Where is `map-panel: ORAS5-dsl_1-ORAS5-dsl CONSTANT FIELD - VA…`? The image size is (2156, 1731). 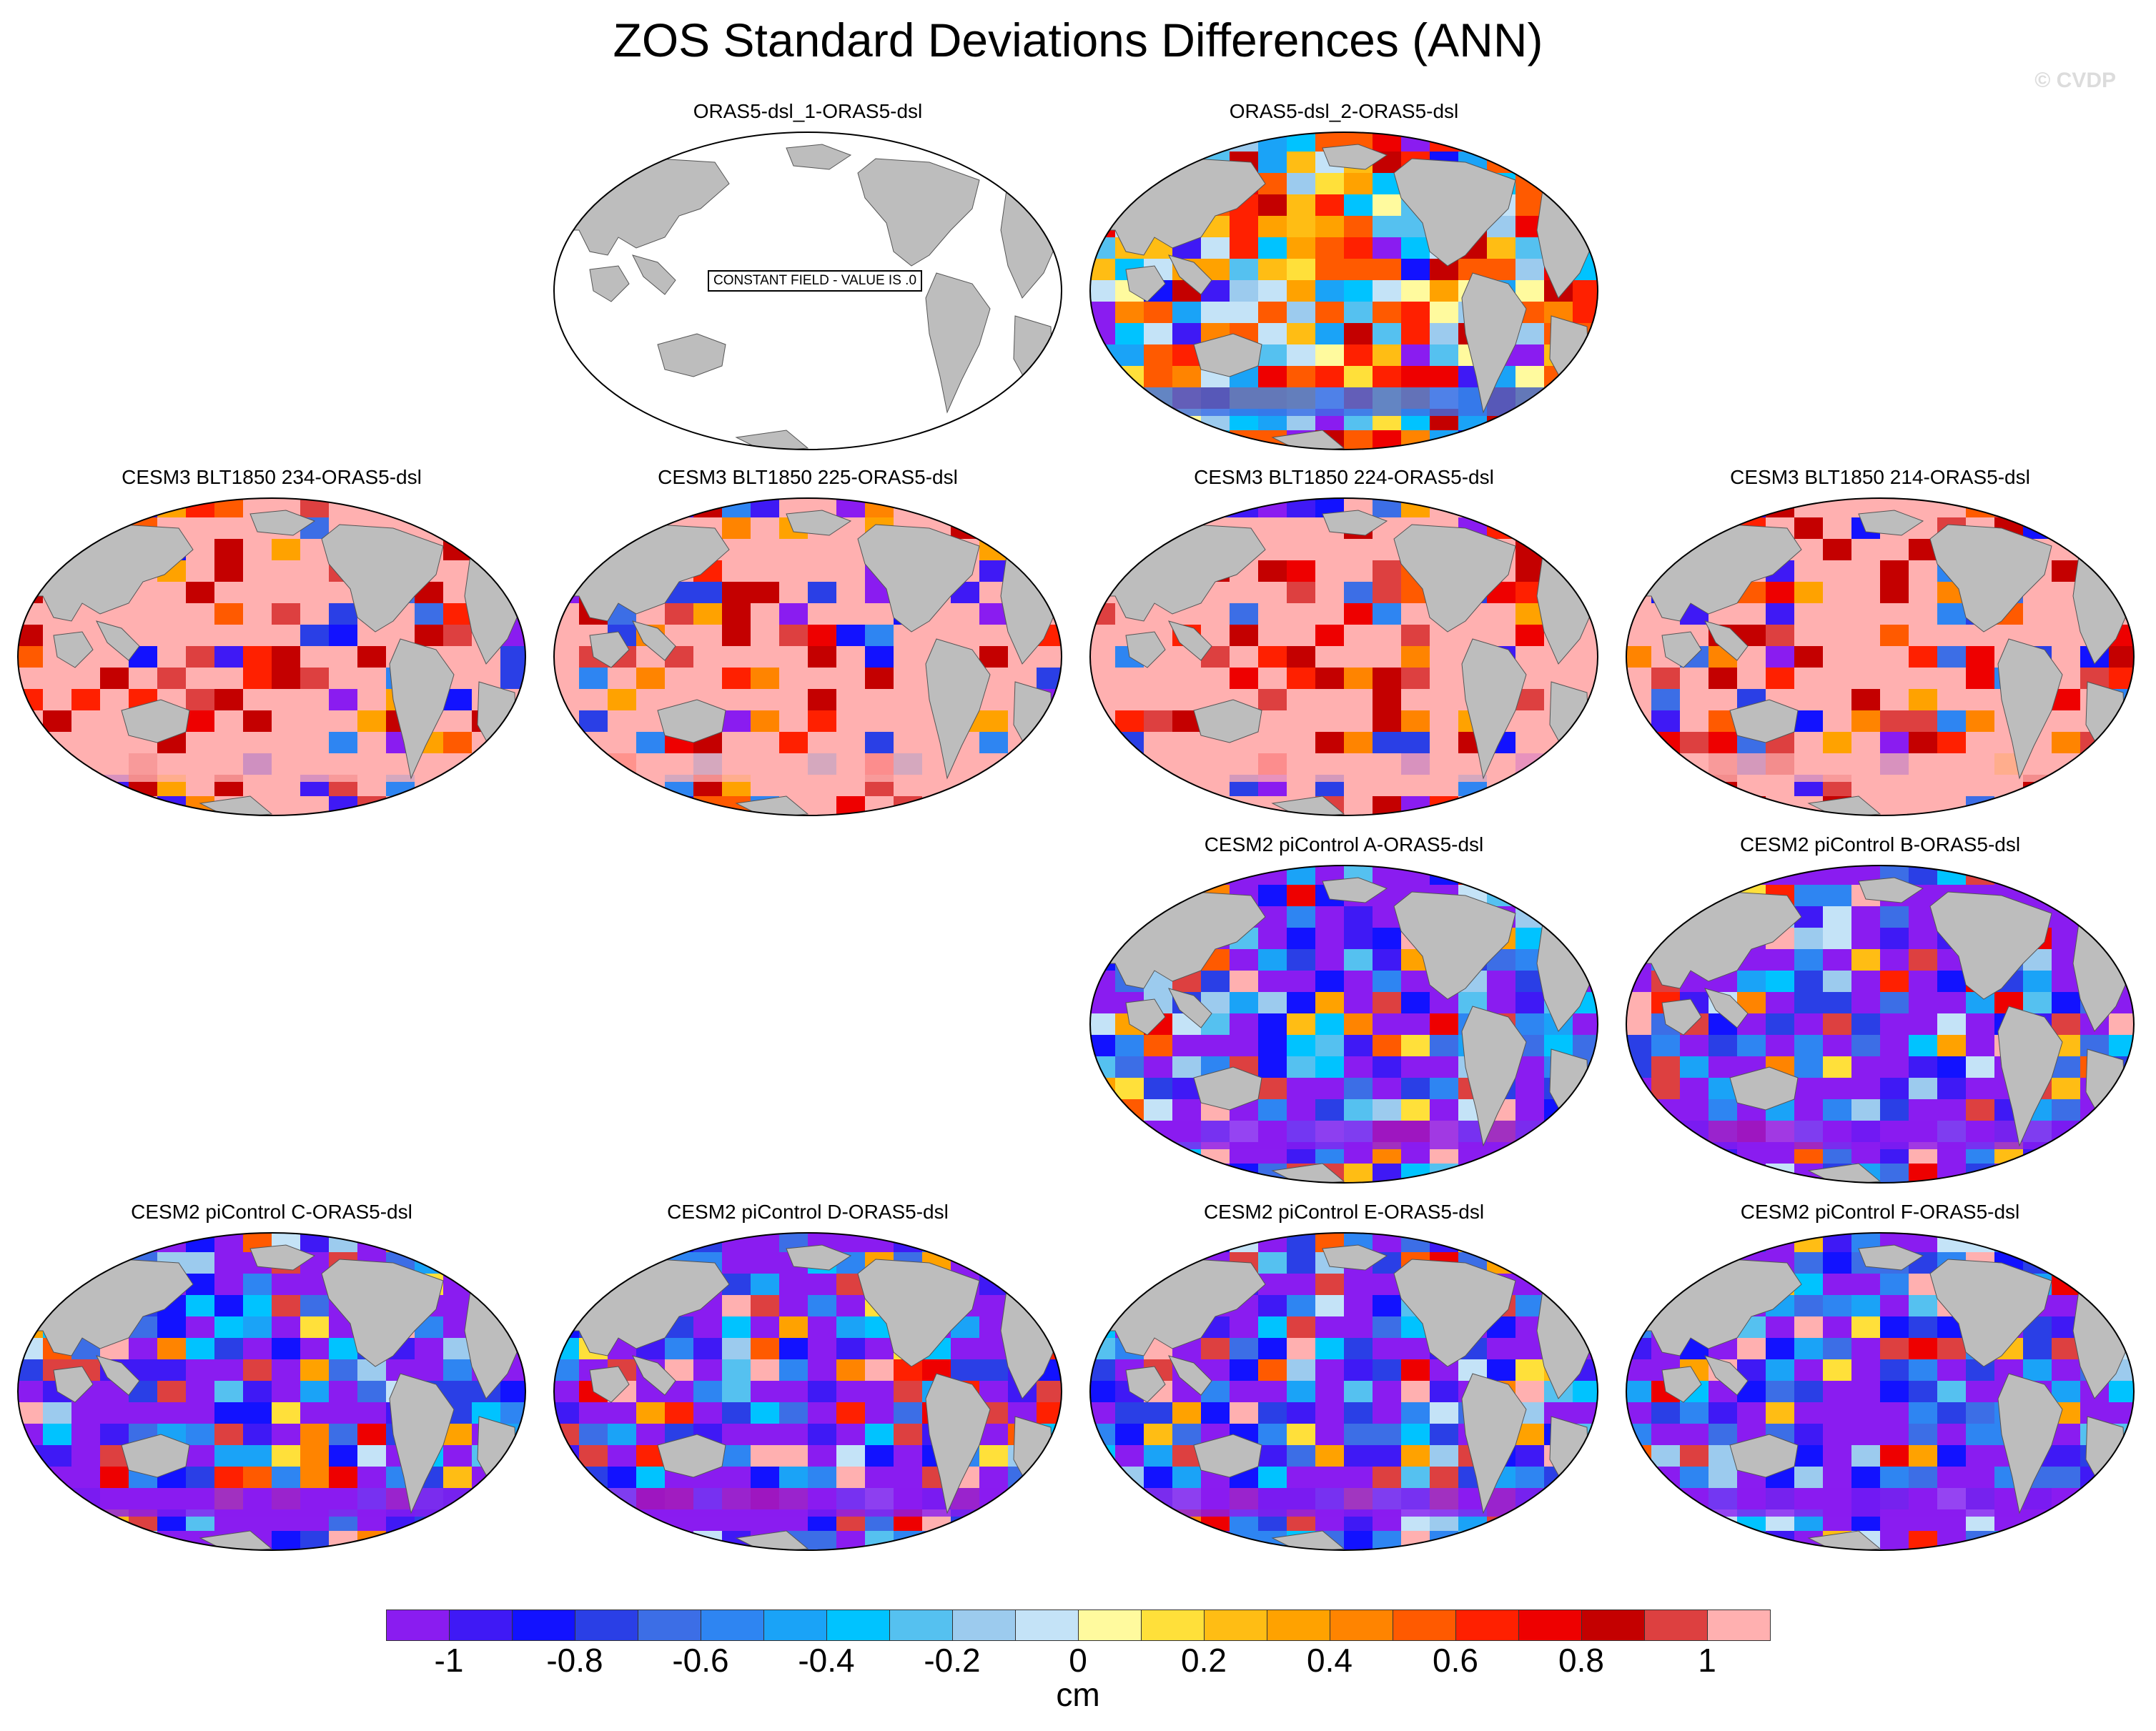 map-panel: ORAS5-dsl_1-ORAS5-dsl CONSTANT FIELD - VA… is located at coordinates (807, 278).